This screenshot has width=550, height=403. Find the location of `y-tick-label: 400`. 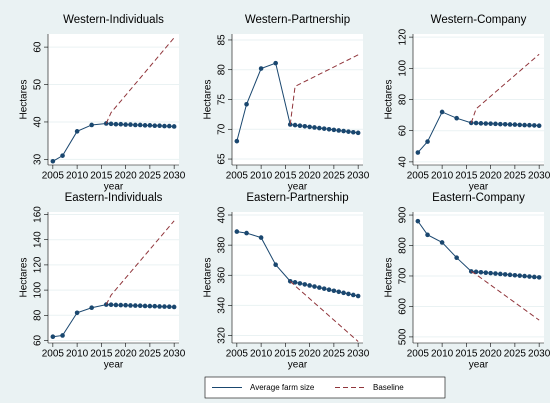

y-tick-label: 400 is located at coordinates (222, 214).